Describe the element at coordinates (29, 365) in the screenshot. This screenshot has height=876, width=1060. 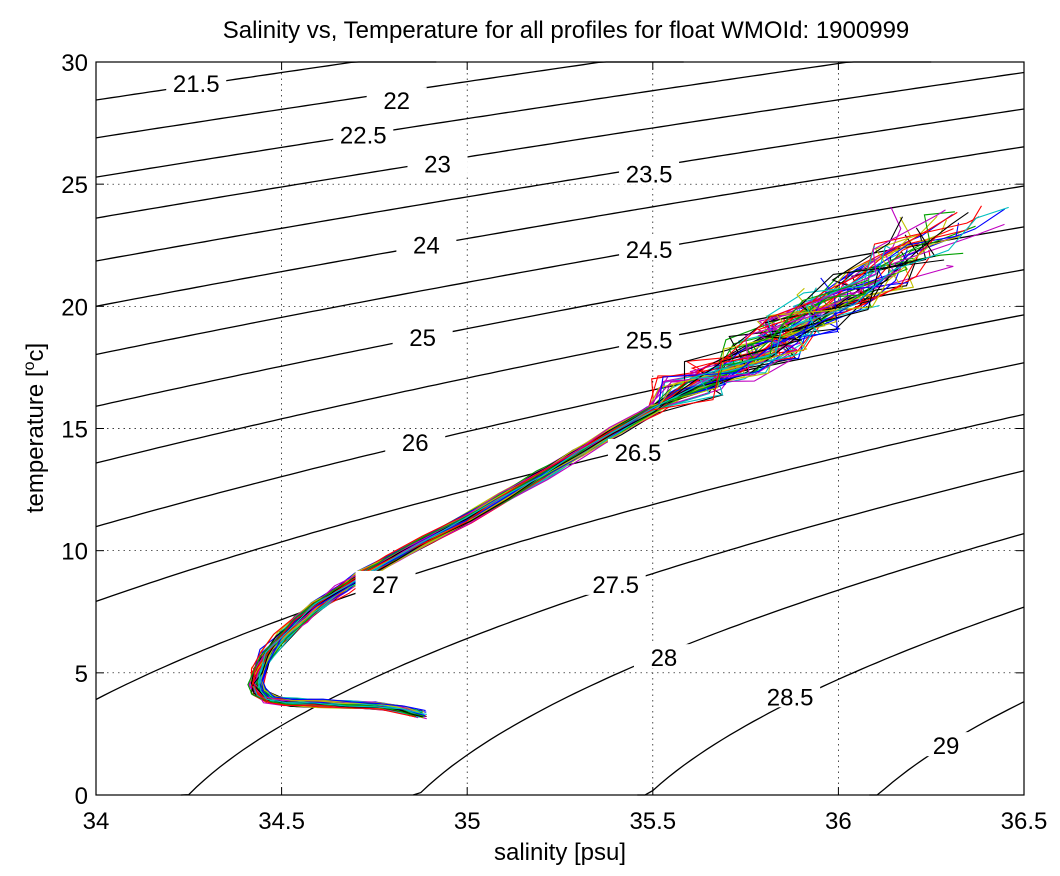
I see `y-axis-label-sup: o` at that location.